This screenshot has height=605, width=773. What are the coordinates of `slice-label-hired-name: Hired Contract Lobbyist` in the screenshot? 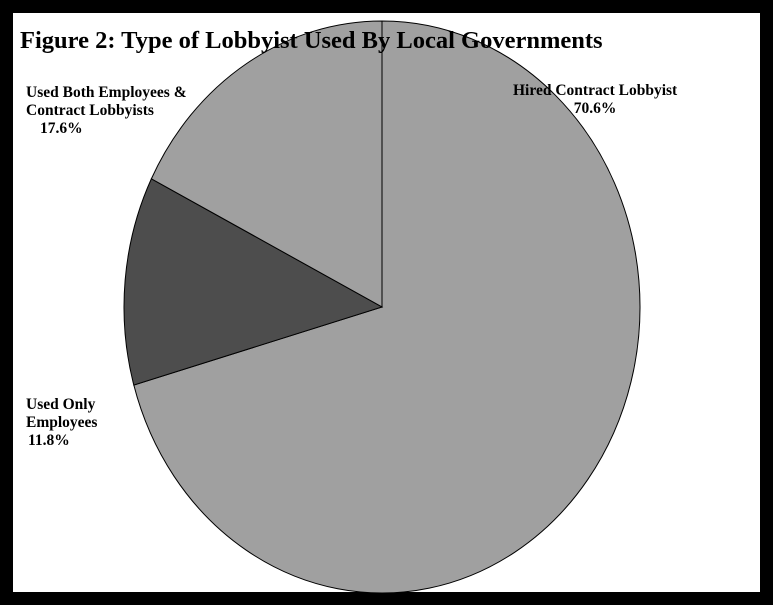 It's located at (595, 90).